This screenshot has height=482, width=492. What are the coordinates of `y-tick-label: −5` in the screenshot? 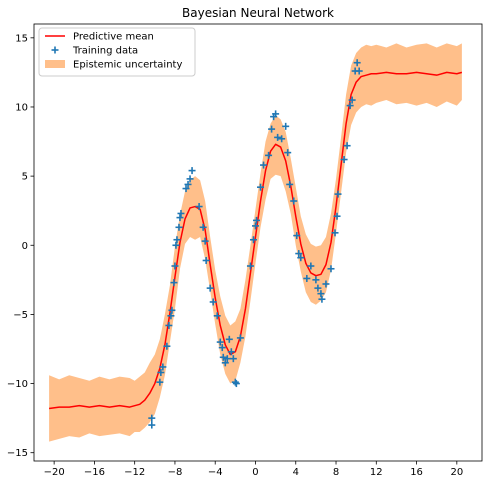 It's located at (20, 315).